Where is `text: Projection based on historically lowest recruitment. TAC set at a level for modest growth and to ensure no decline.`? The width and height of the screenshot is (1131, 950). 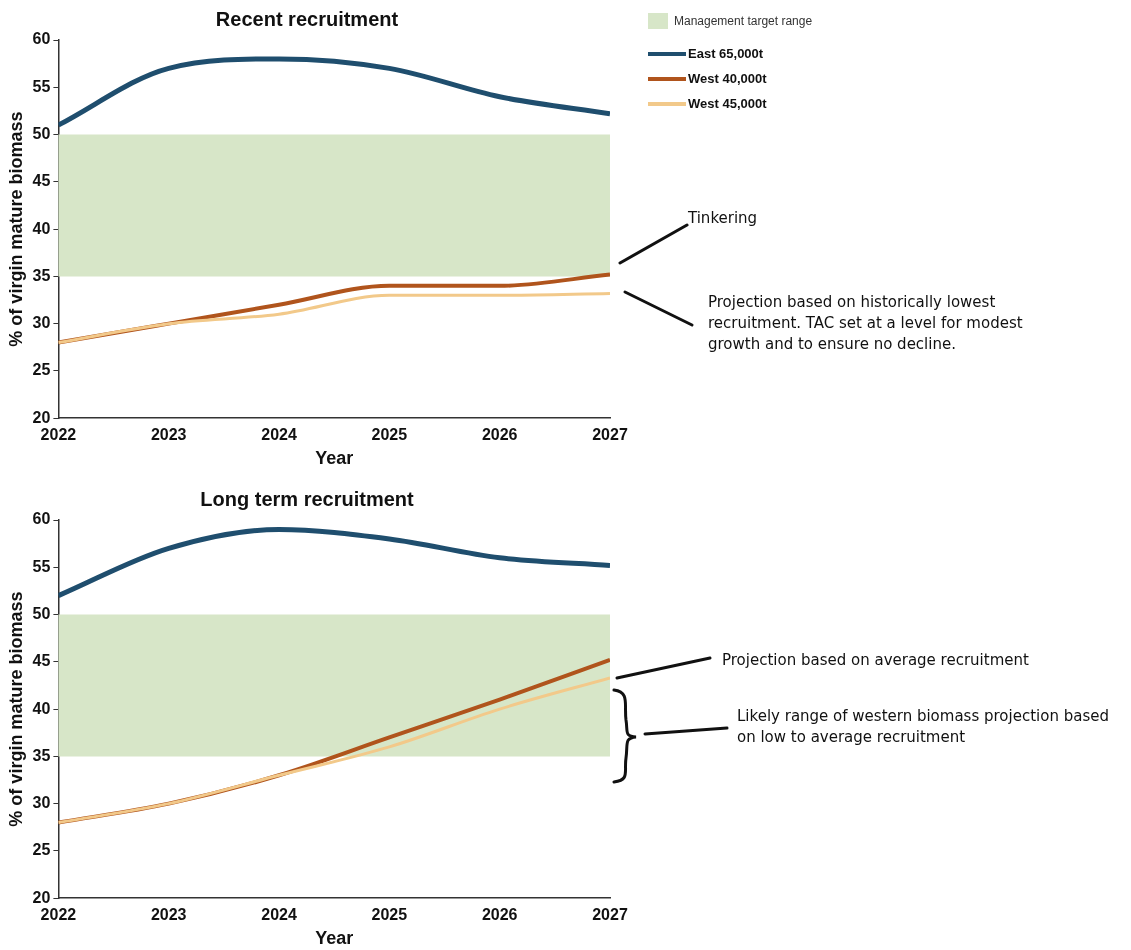 text: Projection based on historically lowest recruitment. TAC set at a level for modest growth and to ensure no decline. is located at coordinates (866, 323).